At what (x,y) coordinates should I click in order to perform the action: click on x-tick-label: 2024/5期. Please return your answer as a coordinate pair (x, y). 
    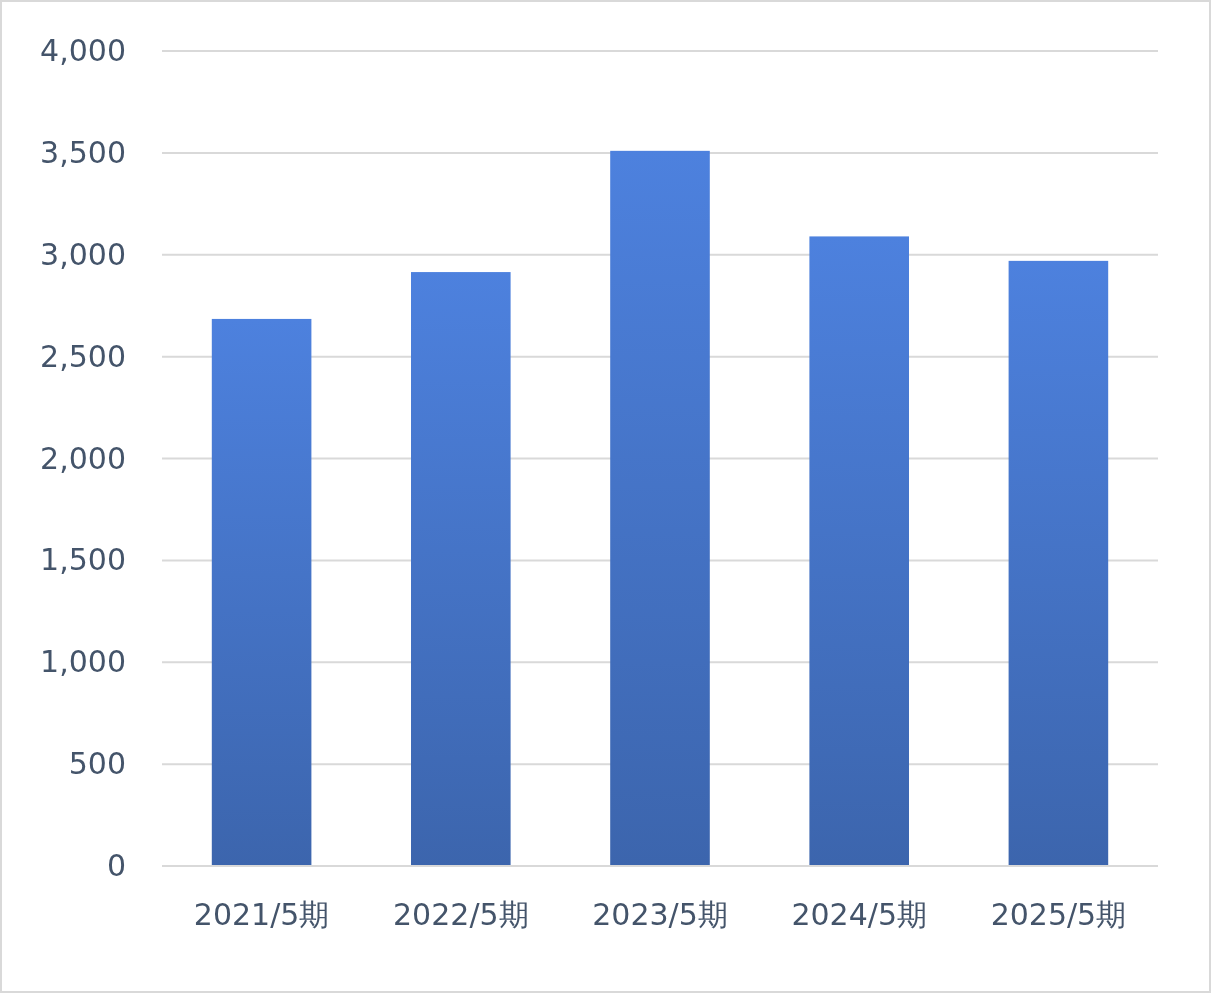
    Looking at the image, I should click on (859, 915).